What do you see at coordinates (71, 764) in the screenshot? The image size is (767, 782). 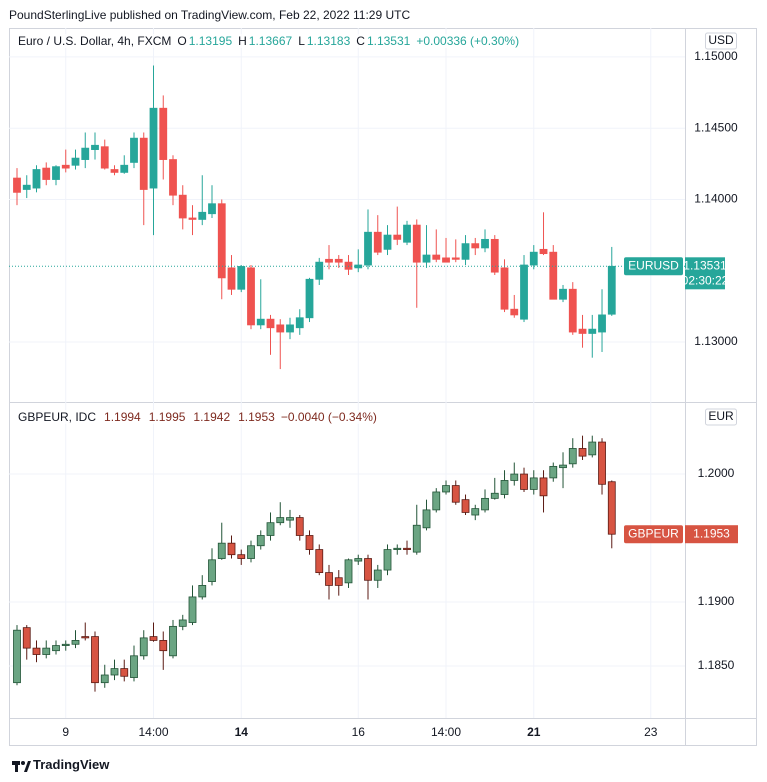 I see `footer-brand: TradingView` at bounding box center [71, 764].